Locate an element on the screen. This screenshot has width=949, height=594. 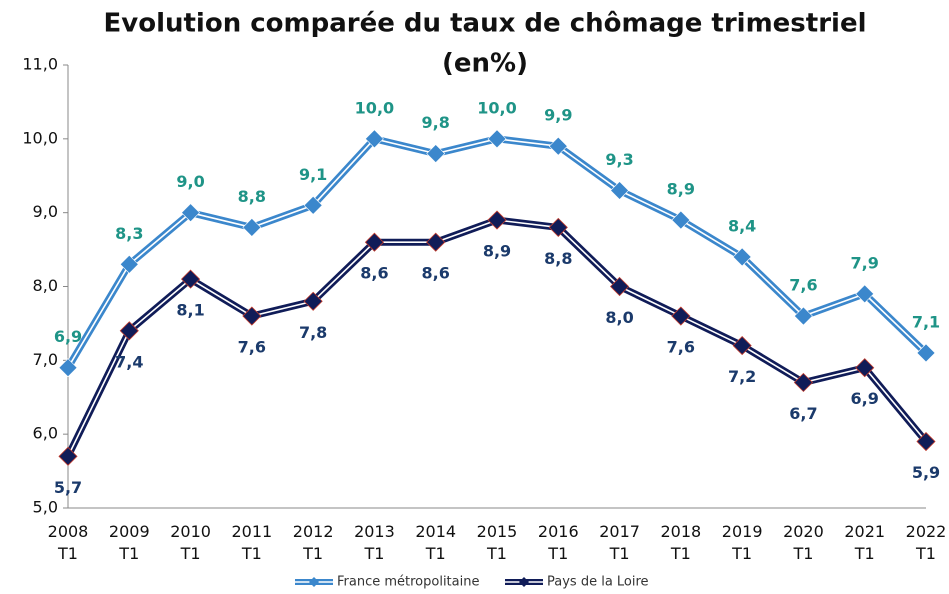
y-tick-label: 9,0 is located at coordinates (45, 211).